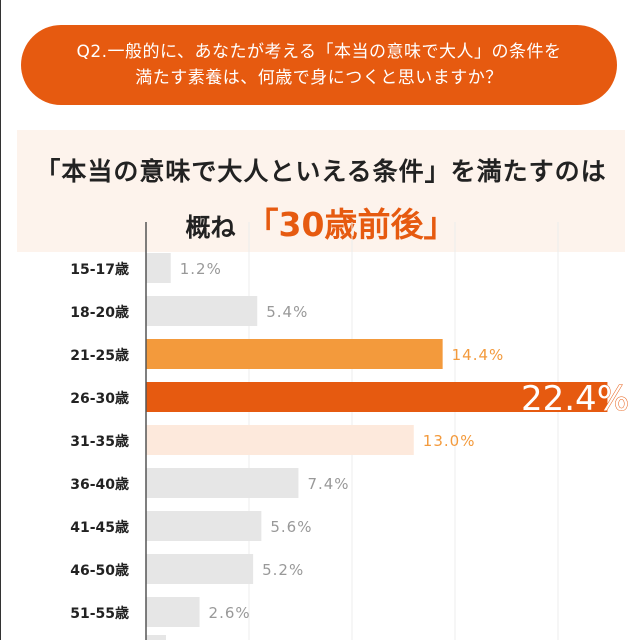 This screenshot has width=640, height=640. I want to click on category-label: 36-40歳, so click(99, 484).